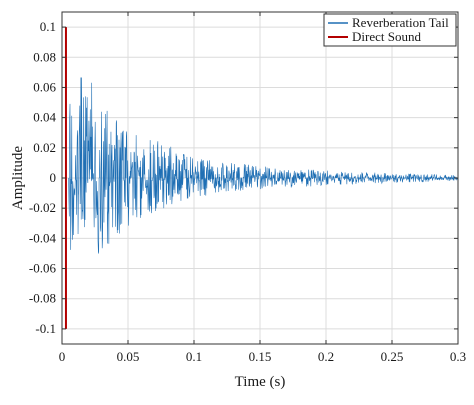 Image resolution: width=474 pixels, height=405 pixels. Describe the element at coordinates (53, 177) in the screenshot. I see `y-tick-label: 0` at that location.